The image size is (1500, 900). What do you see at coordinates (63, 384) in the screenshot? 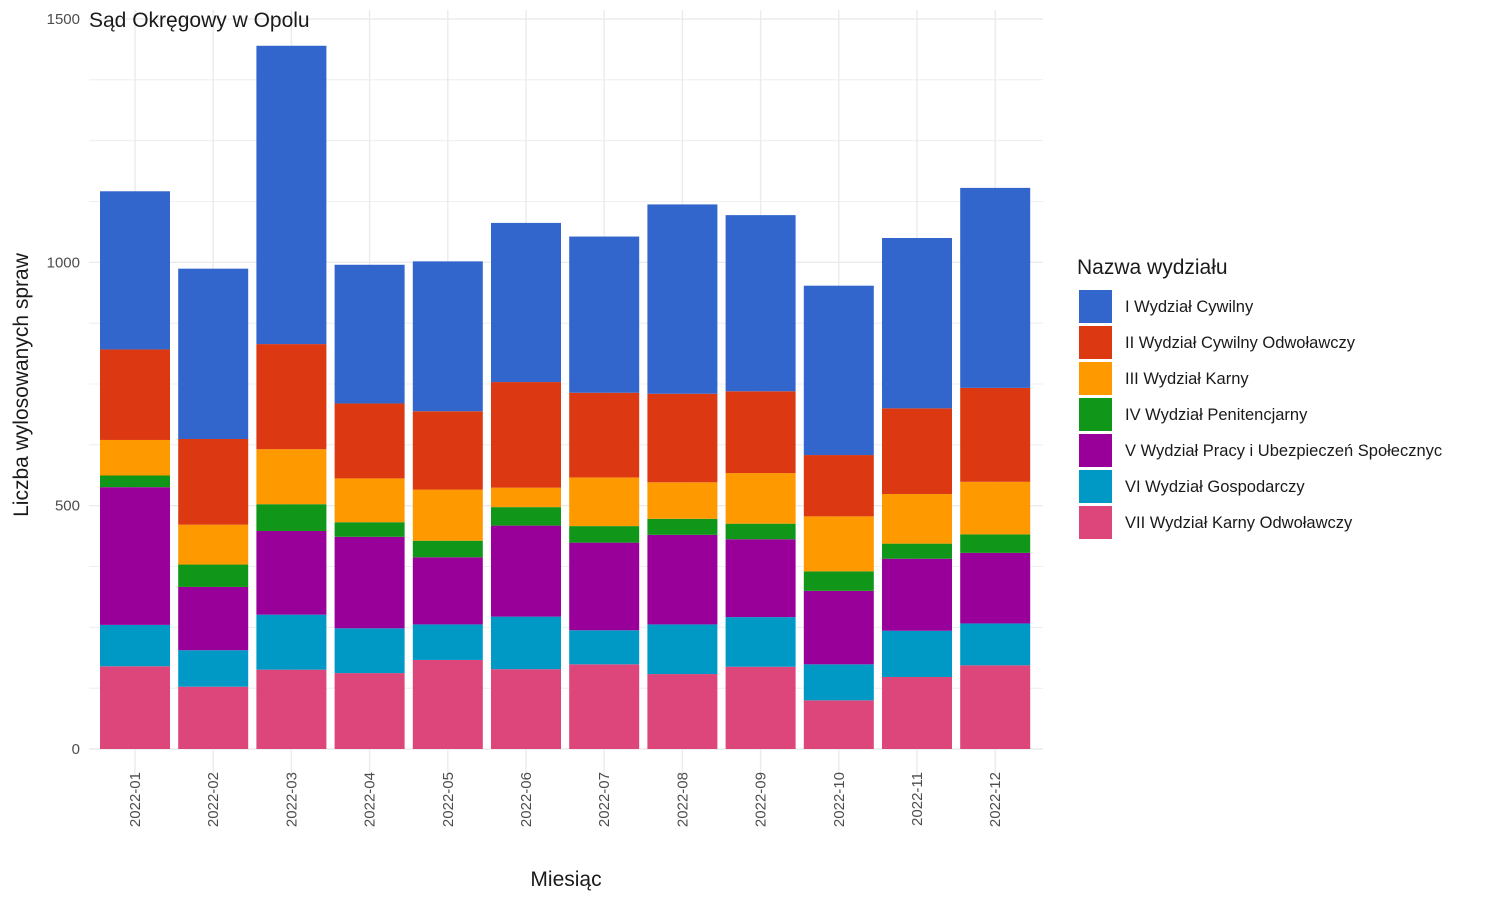
I see `y-axis: 0 500 1000 1500` at bounding box center [63, 384].